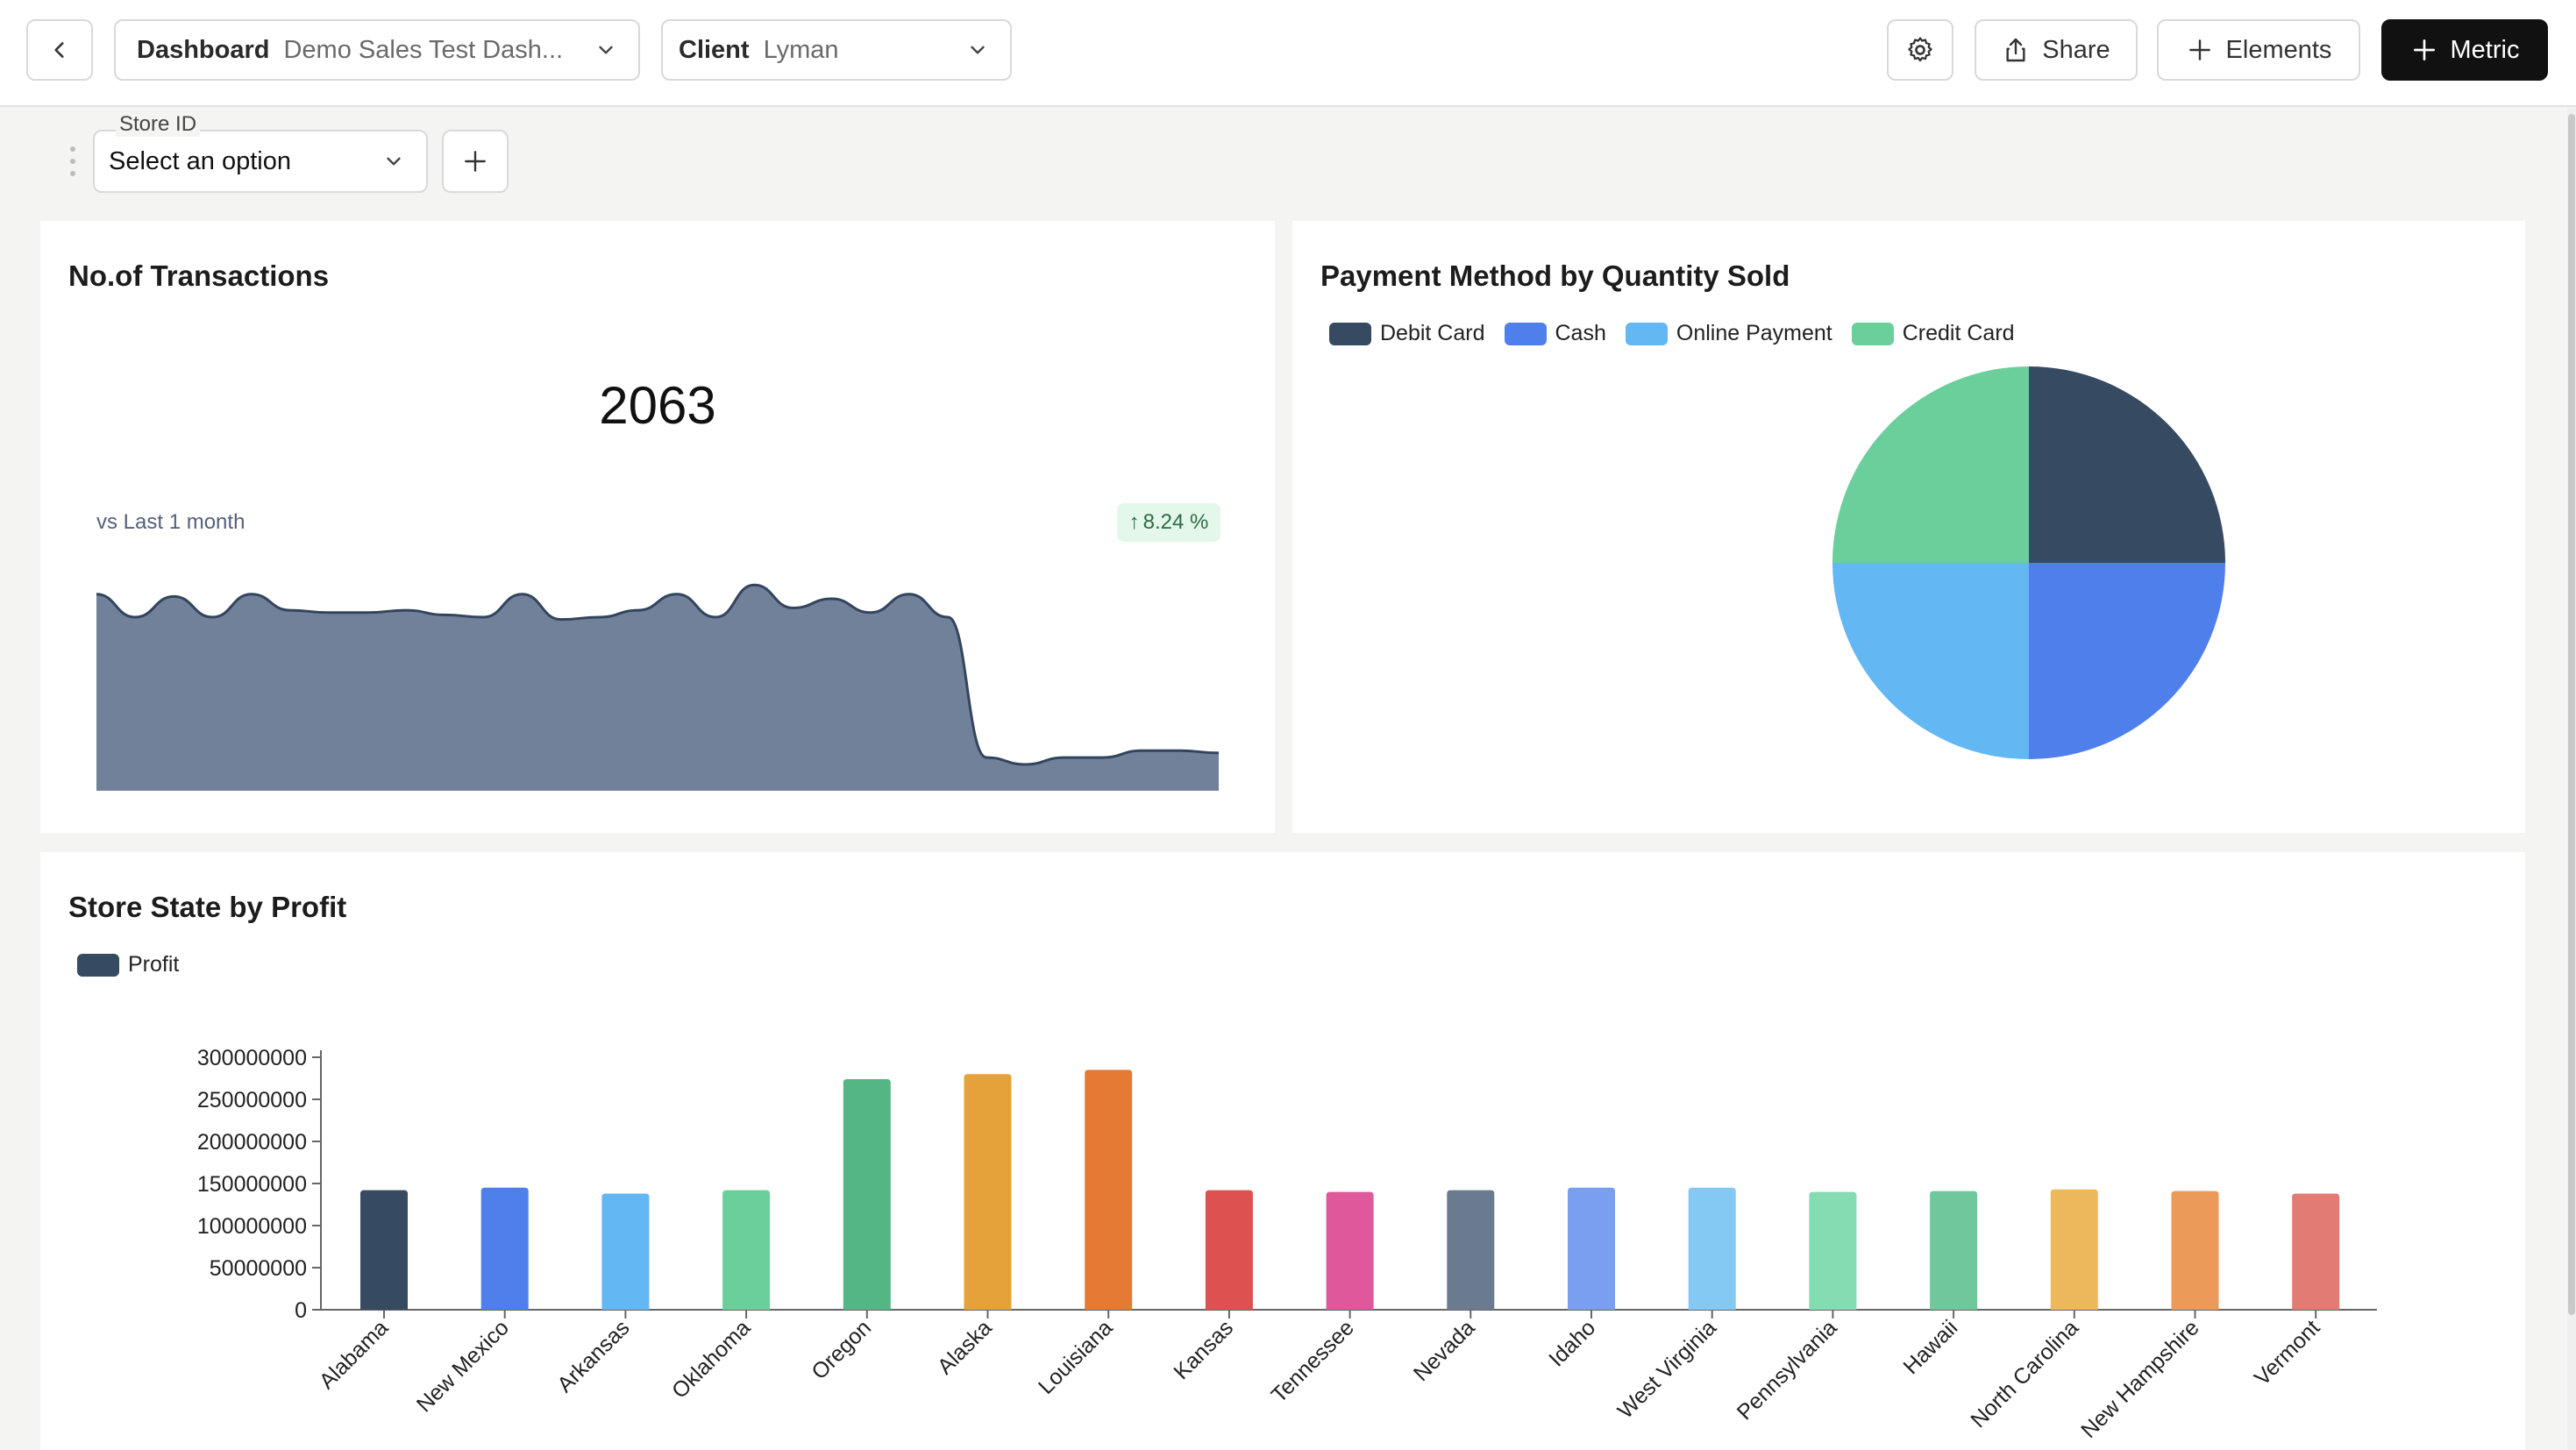 The image size is (2576, 1450). I want to click on x-tick-label: Arkansas, so click(593, 1356).